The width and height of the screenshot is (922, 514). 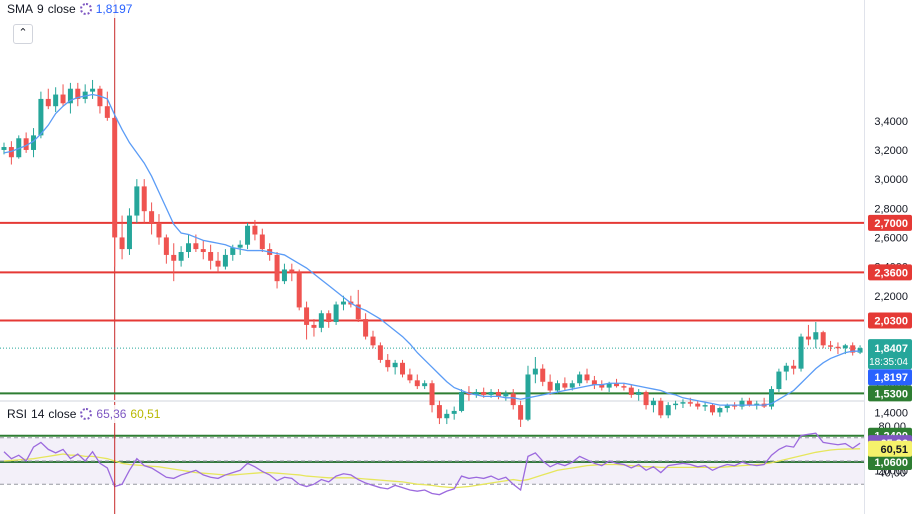 What do you see at coordinates (891, 238) in the screenshot?
I see `price-tick-label: 2,6000` at bounding box center [891, 238].